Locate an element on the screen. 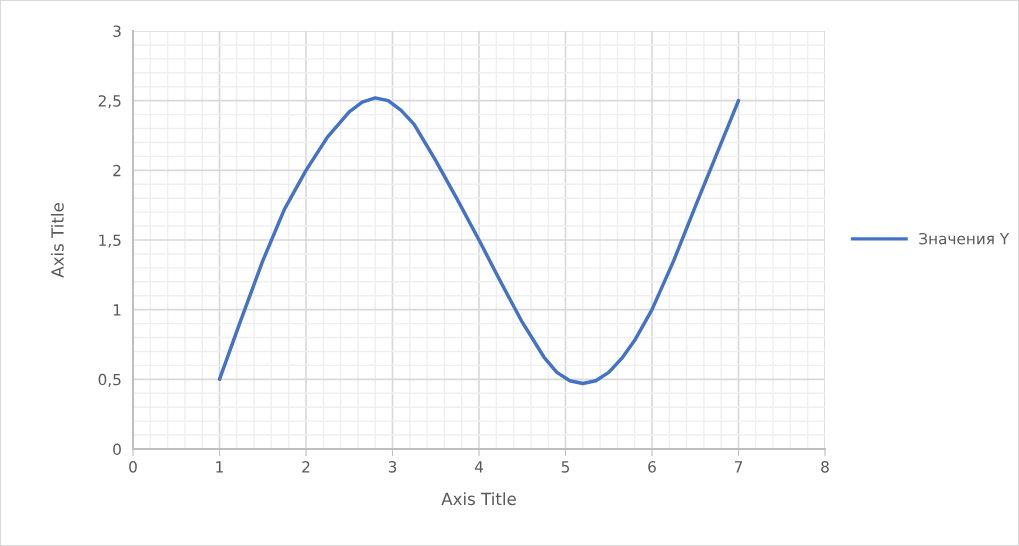  y-tick-label: 0 is located at coordinates (117, 449).